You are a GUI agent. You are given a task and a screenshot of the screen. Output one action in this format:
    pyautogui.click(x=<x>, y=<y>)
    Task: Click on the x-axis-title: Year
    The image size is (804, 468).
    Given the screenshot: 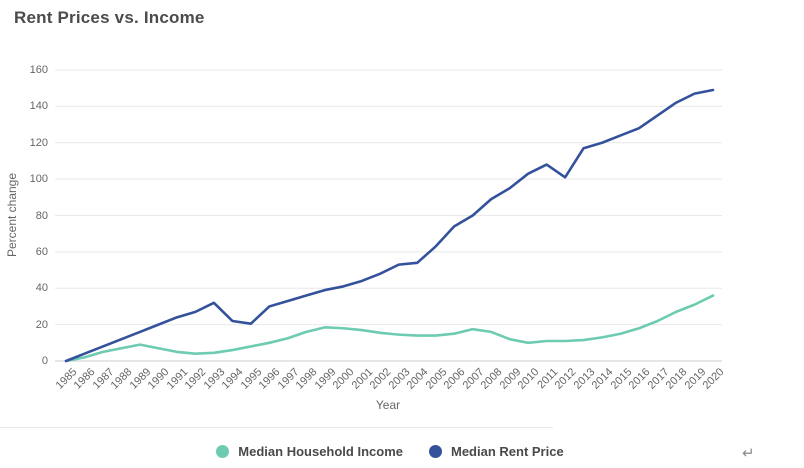 What is the action you would take?
    pyautogui.click(x=388, y=405)
    